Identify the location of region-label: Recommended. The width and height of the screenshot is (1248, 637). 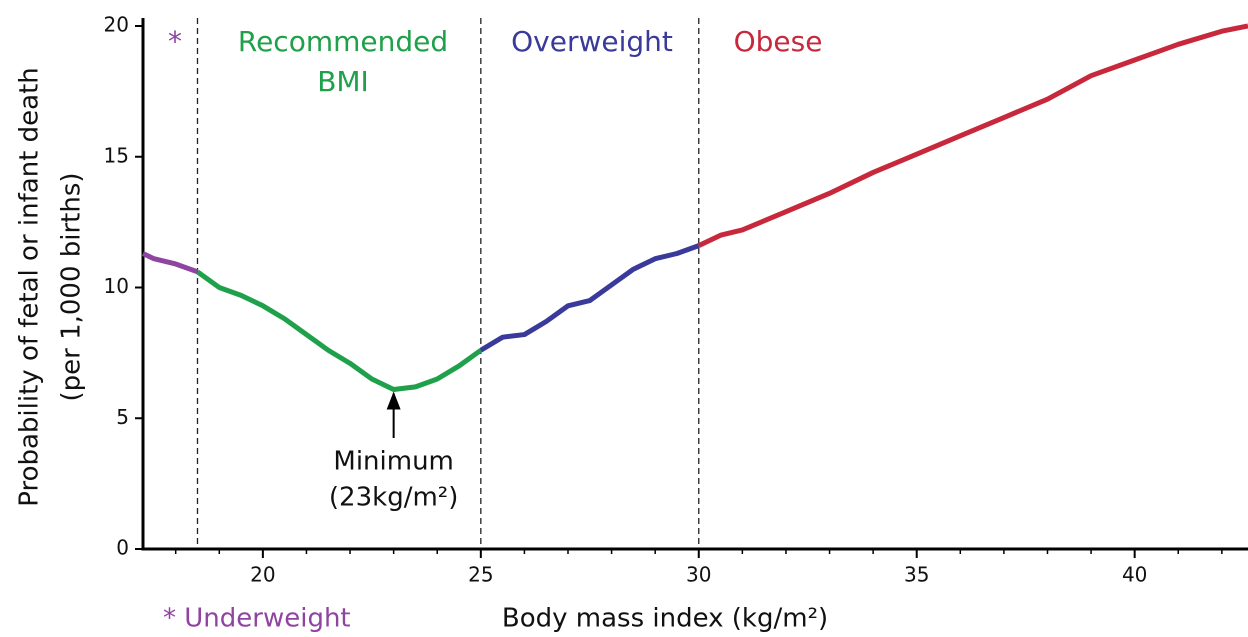
(343, 41).